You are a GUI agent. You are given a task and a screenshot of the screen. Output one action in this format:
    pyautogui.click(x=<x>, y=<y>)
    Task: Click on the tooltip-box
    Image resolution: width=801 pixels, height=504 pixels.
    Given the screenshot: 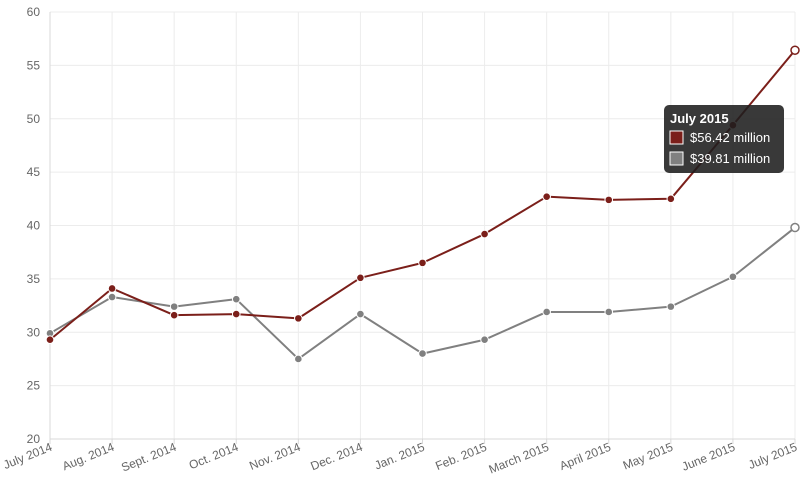 What is the action you would take?
    pyautogui.click(x=724, y=139)
    